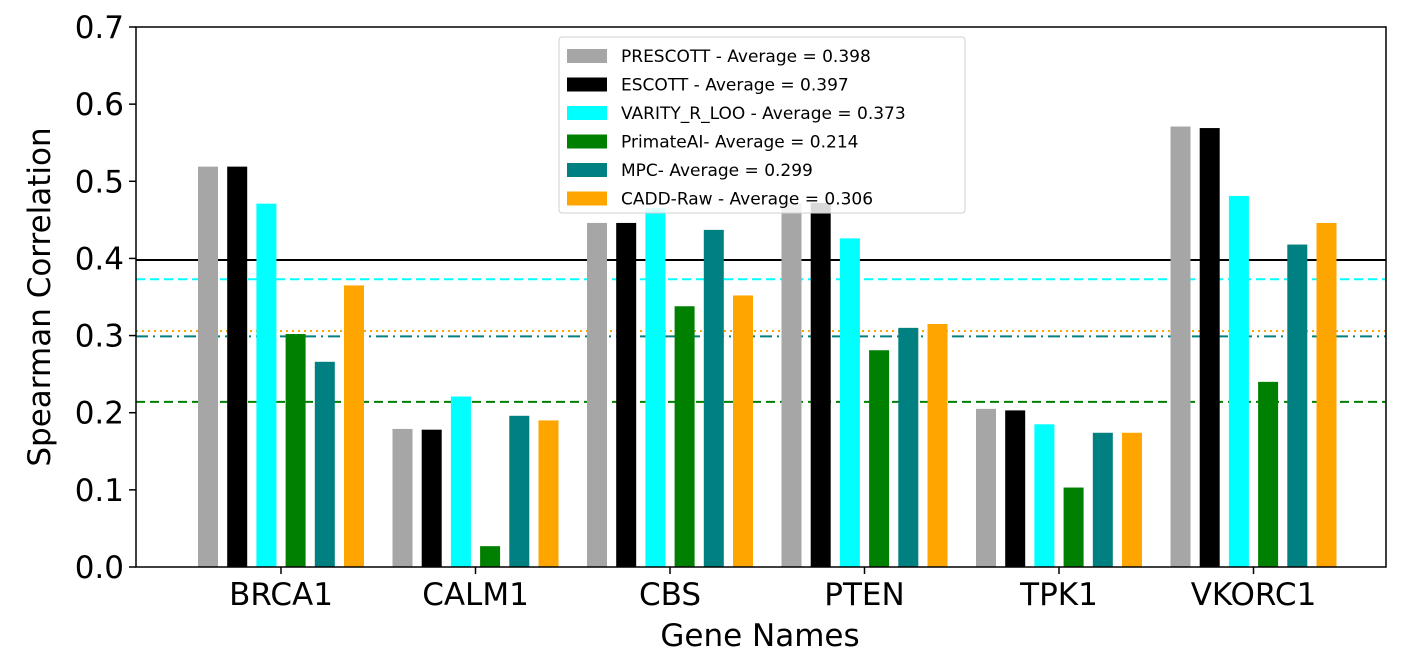  Describe the element at coordinates (759, 636) in the screenshot. I see `x-axis-label: Gene Names` at that location.